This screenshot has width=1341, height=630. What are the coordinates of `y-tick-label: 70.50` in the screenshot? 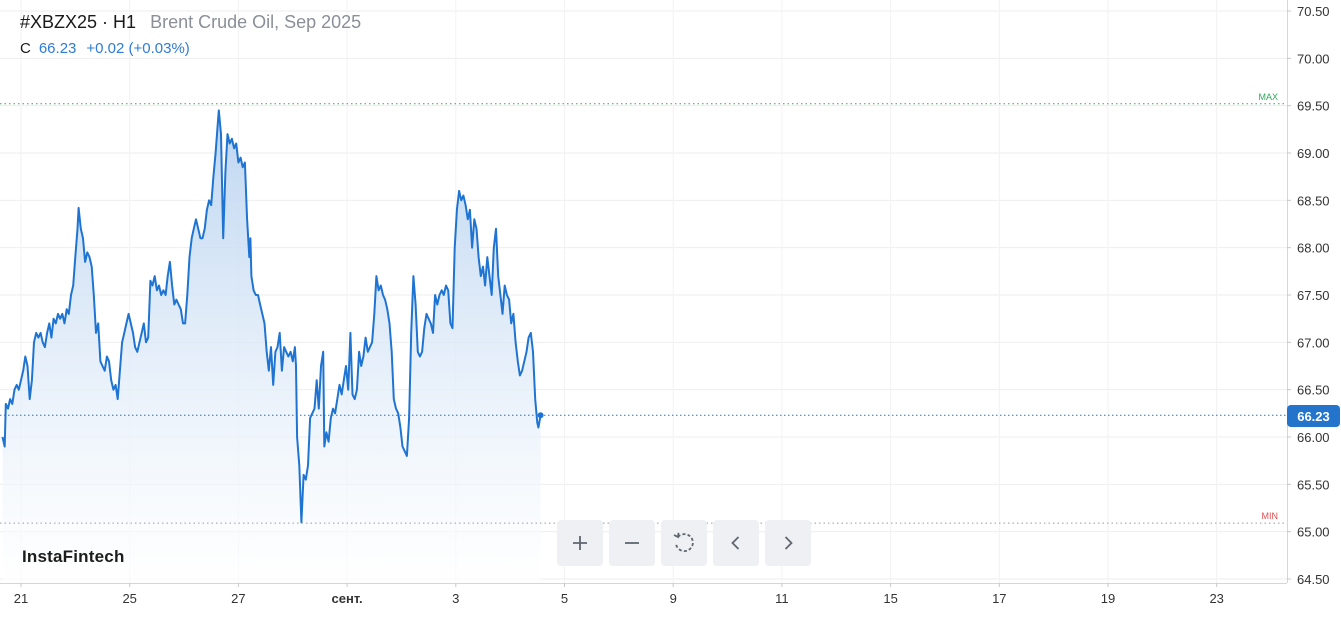 It's located at (1313, 11).